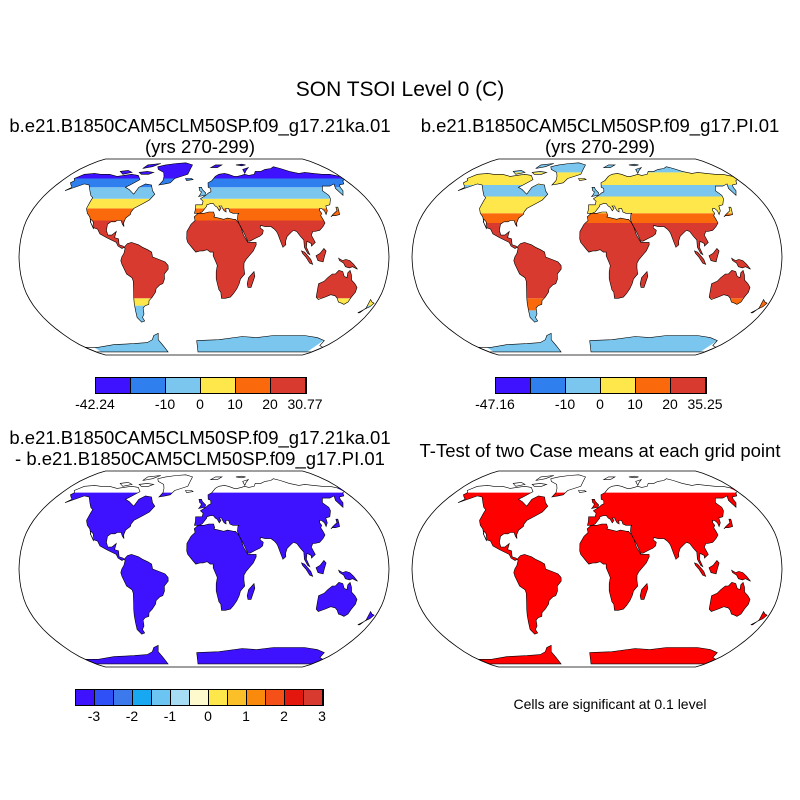  What do you see at coordinates (270, 404) in the screenshot?
I see `colorbar-tick-label: 20` at bounding box center [270, 404].